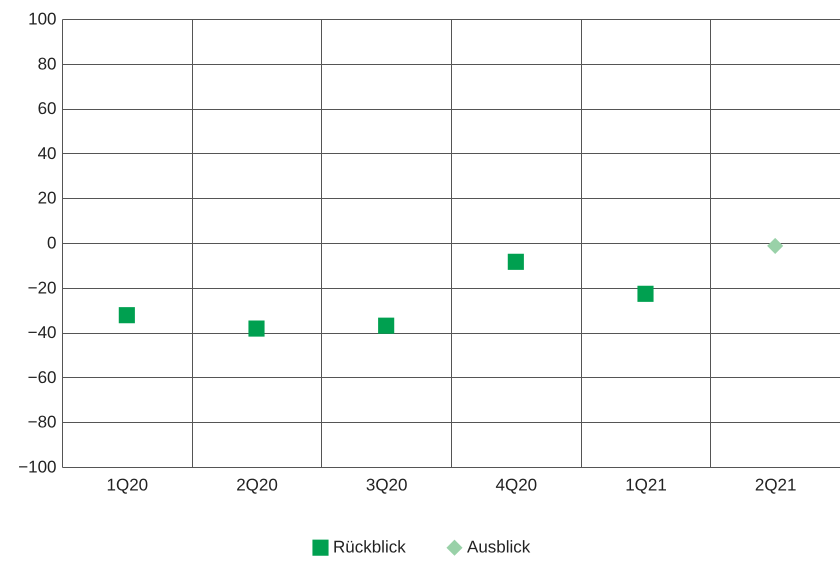 The height and width of the screenshot is (569, 840). I want to click on legend-label: Ausblick, so click(499, 547).